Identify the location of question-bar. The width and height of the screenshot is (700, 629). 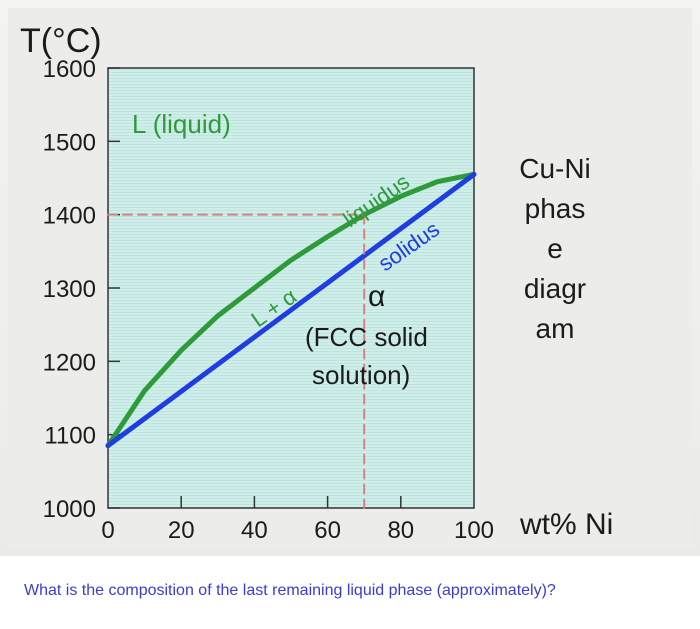
(350, 592).